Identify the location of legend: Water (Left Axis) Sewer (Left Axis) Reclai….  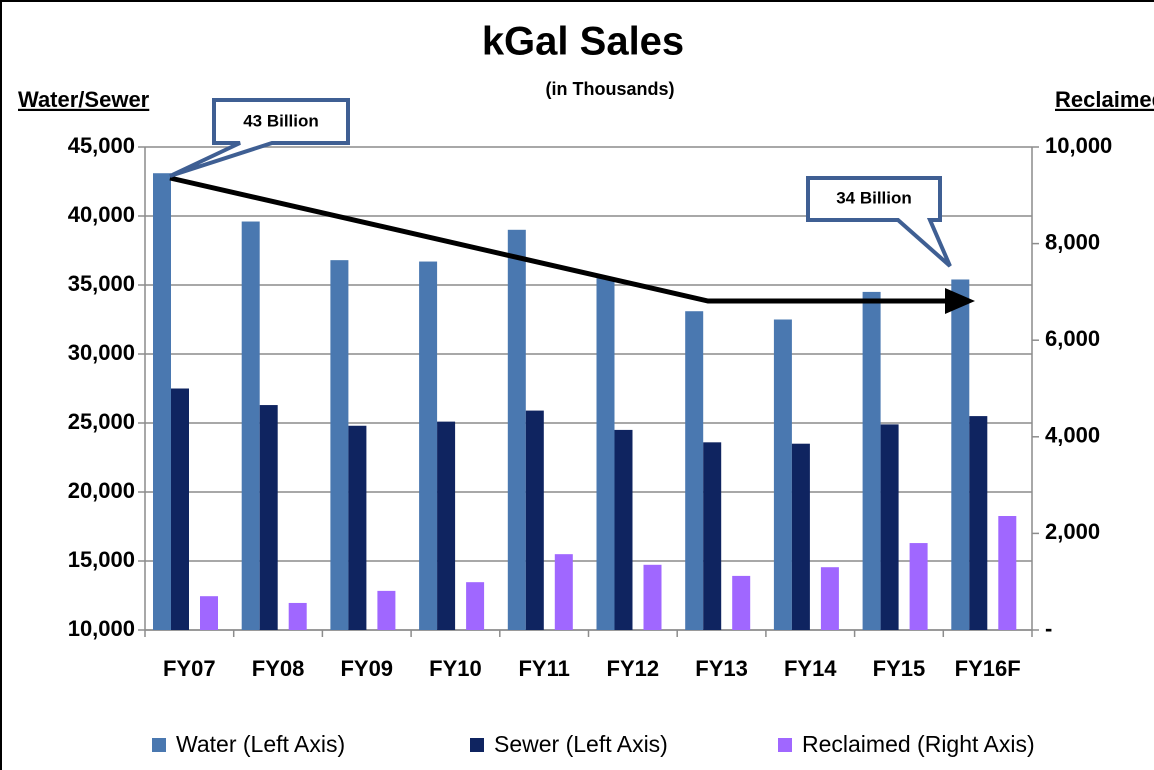
(593, 744).